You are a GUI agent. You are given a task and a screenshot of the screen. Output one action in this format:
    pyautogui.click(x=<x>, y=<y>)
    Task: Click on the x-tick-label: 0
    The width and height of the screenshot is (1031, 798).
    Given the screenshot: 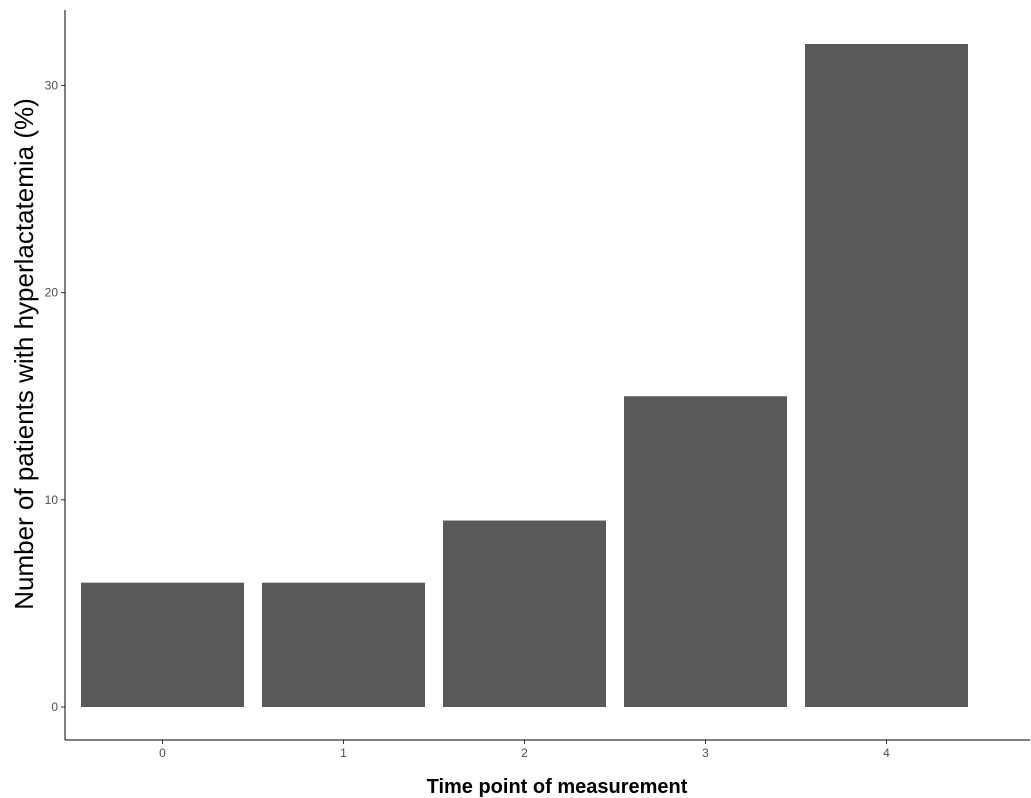 What is the action you would take?
    pyautogui.click(x=162, y=753)
    